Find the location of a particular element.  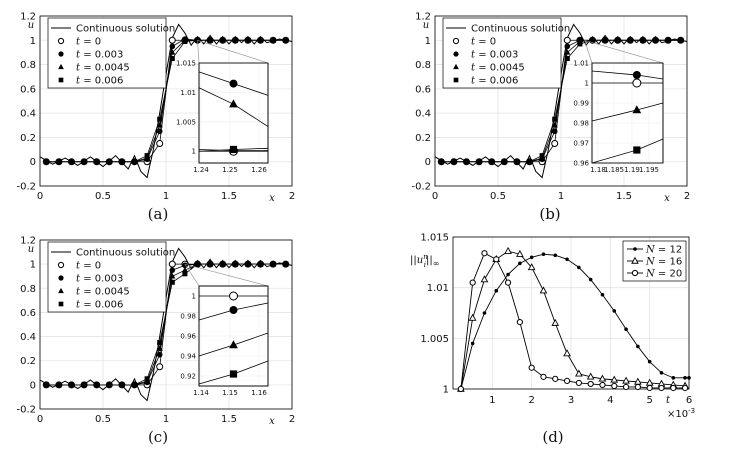

axes-frame is located at coordinates (166, 324).